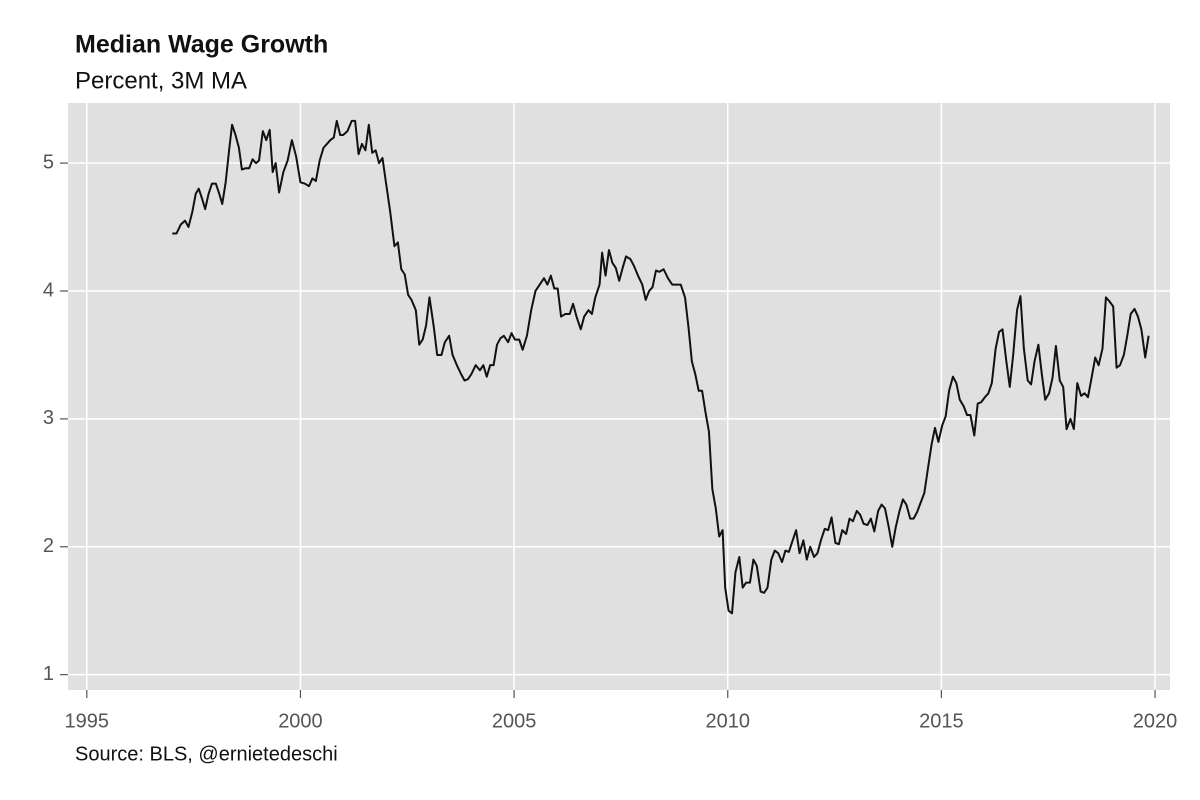  I want to click on x-tick-label: 2010, so click(727, 721).